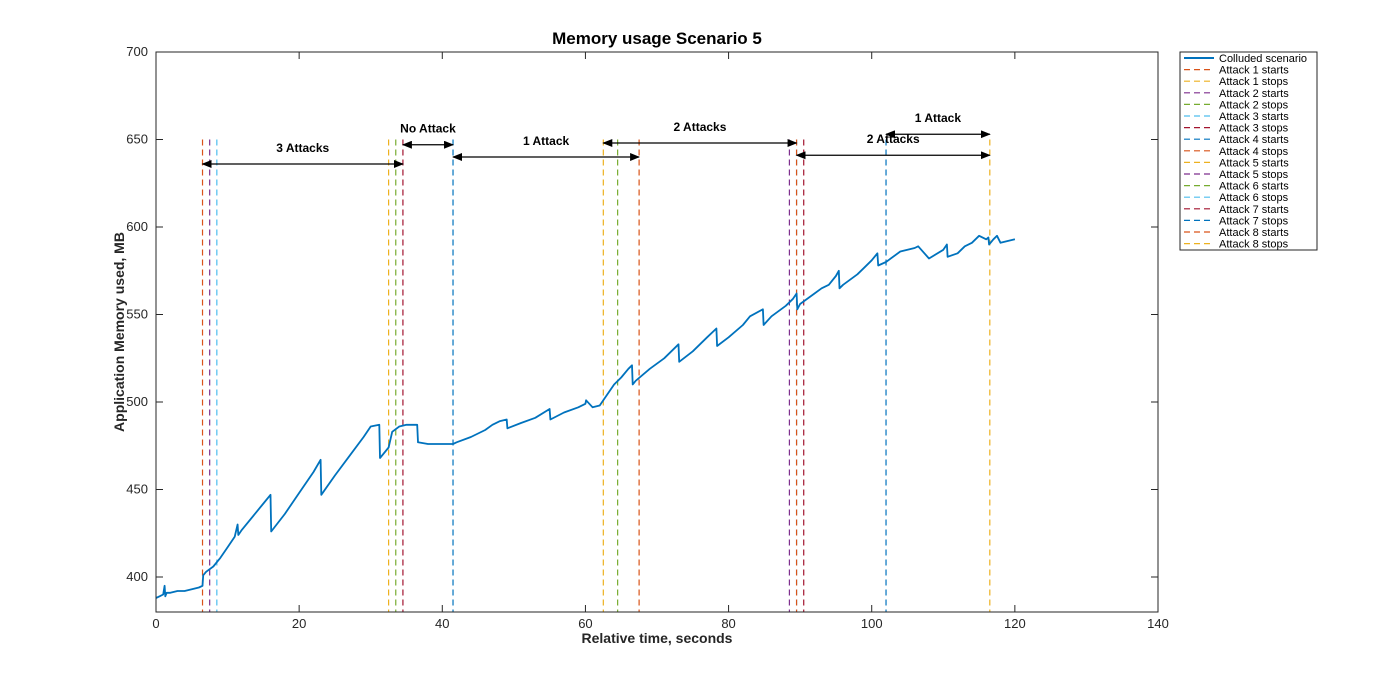 The height and width of the screenshot is (689, 1386). Describe the element at coordinates (137, 401) in the screenshot. I see `y-tick-label: 500` at that location.